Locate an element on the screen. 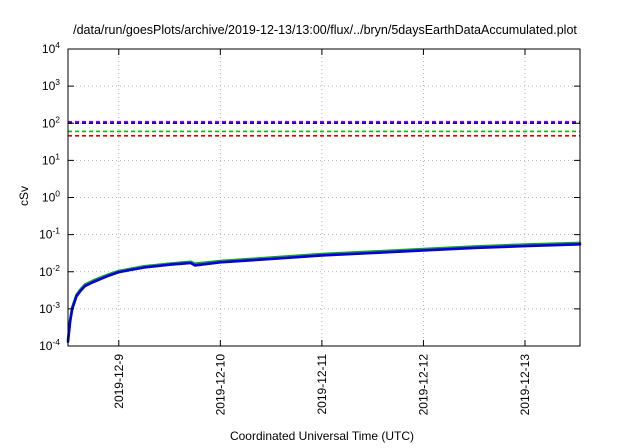 This screenshot has width=640, height=448. y-tick-label: 10⁻² is located at coordinates (49, 271).